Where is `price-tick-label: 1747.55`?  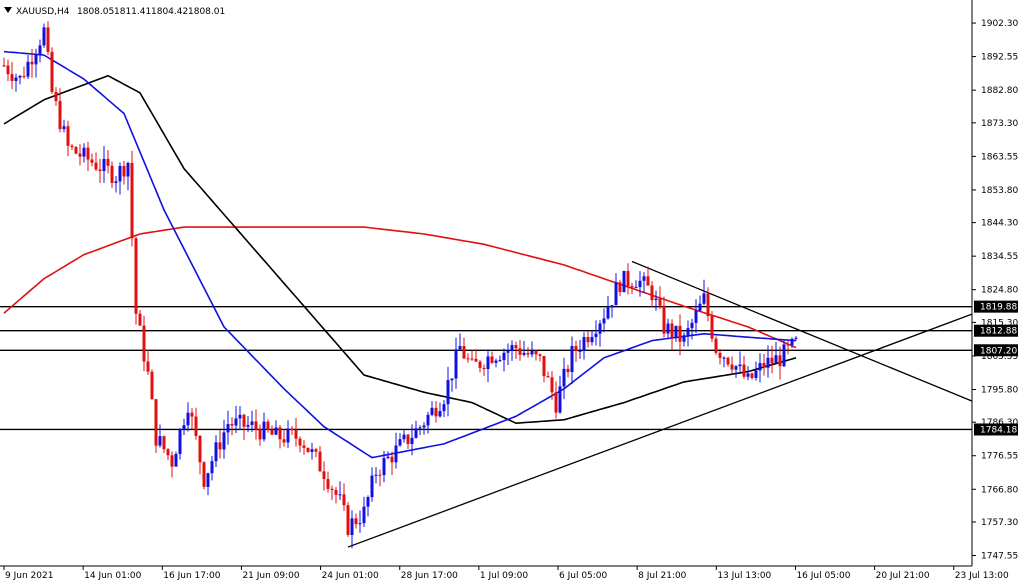 price-tick-label: 1747.55 is located at coordinates (999, 557).